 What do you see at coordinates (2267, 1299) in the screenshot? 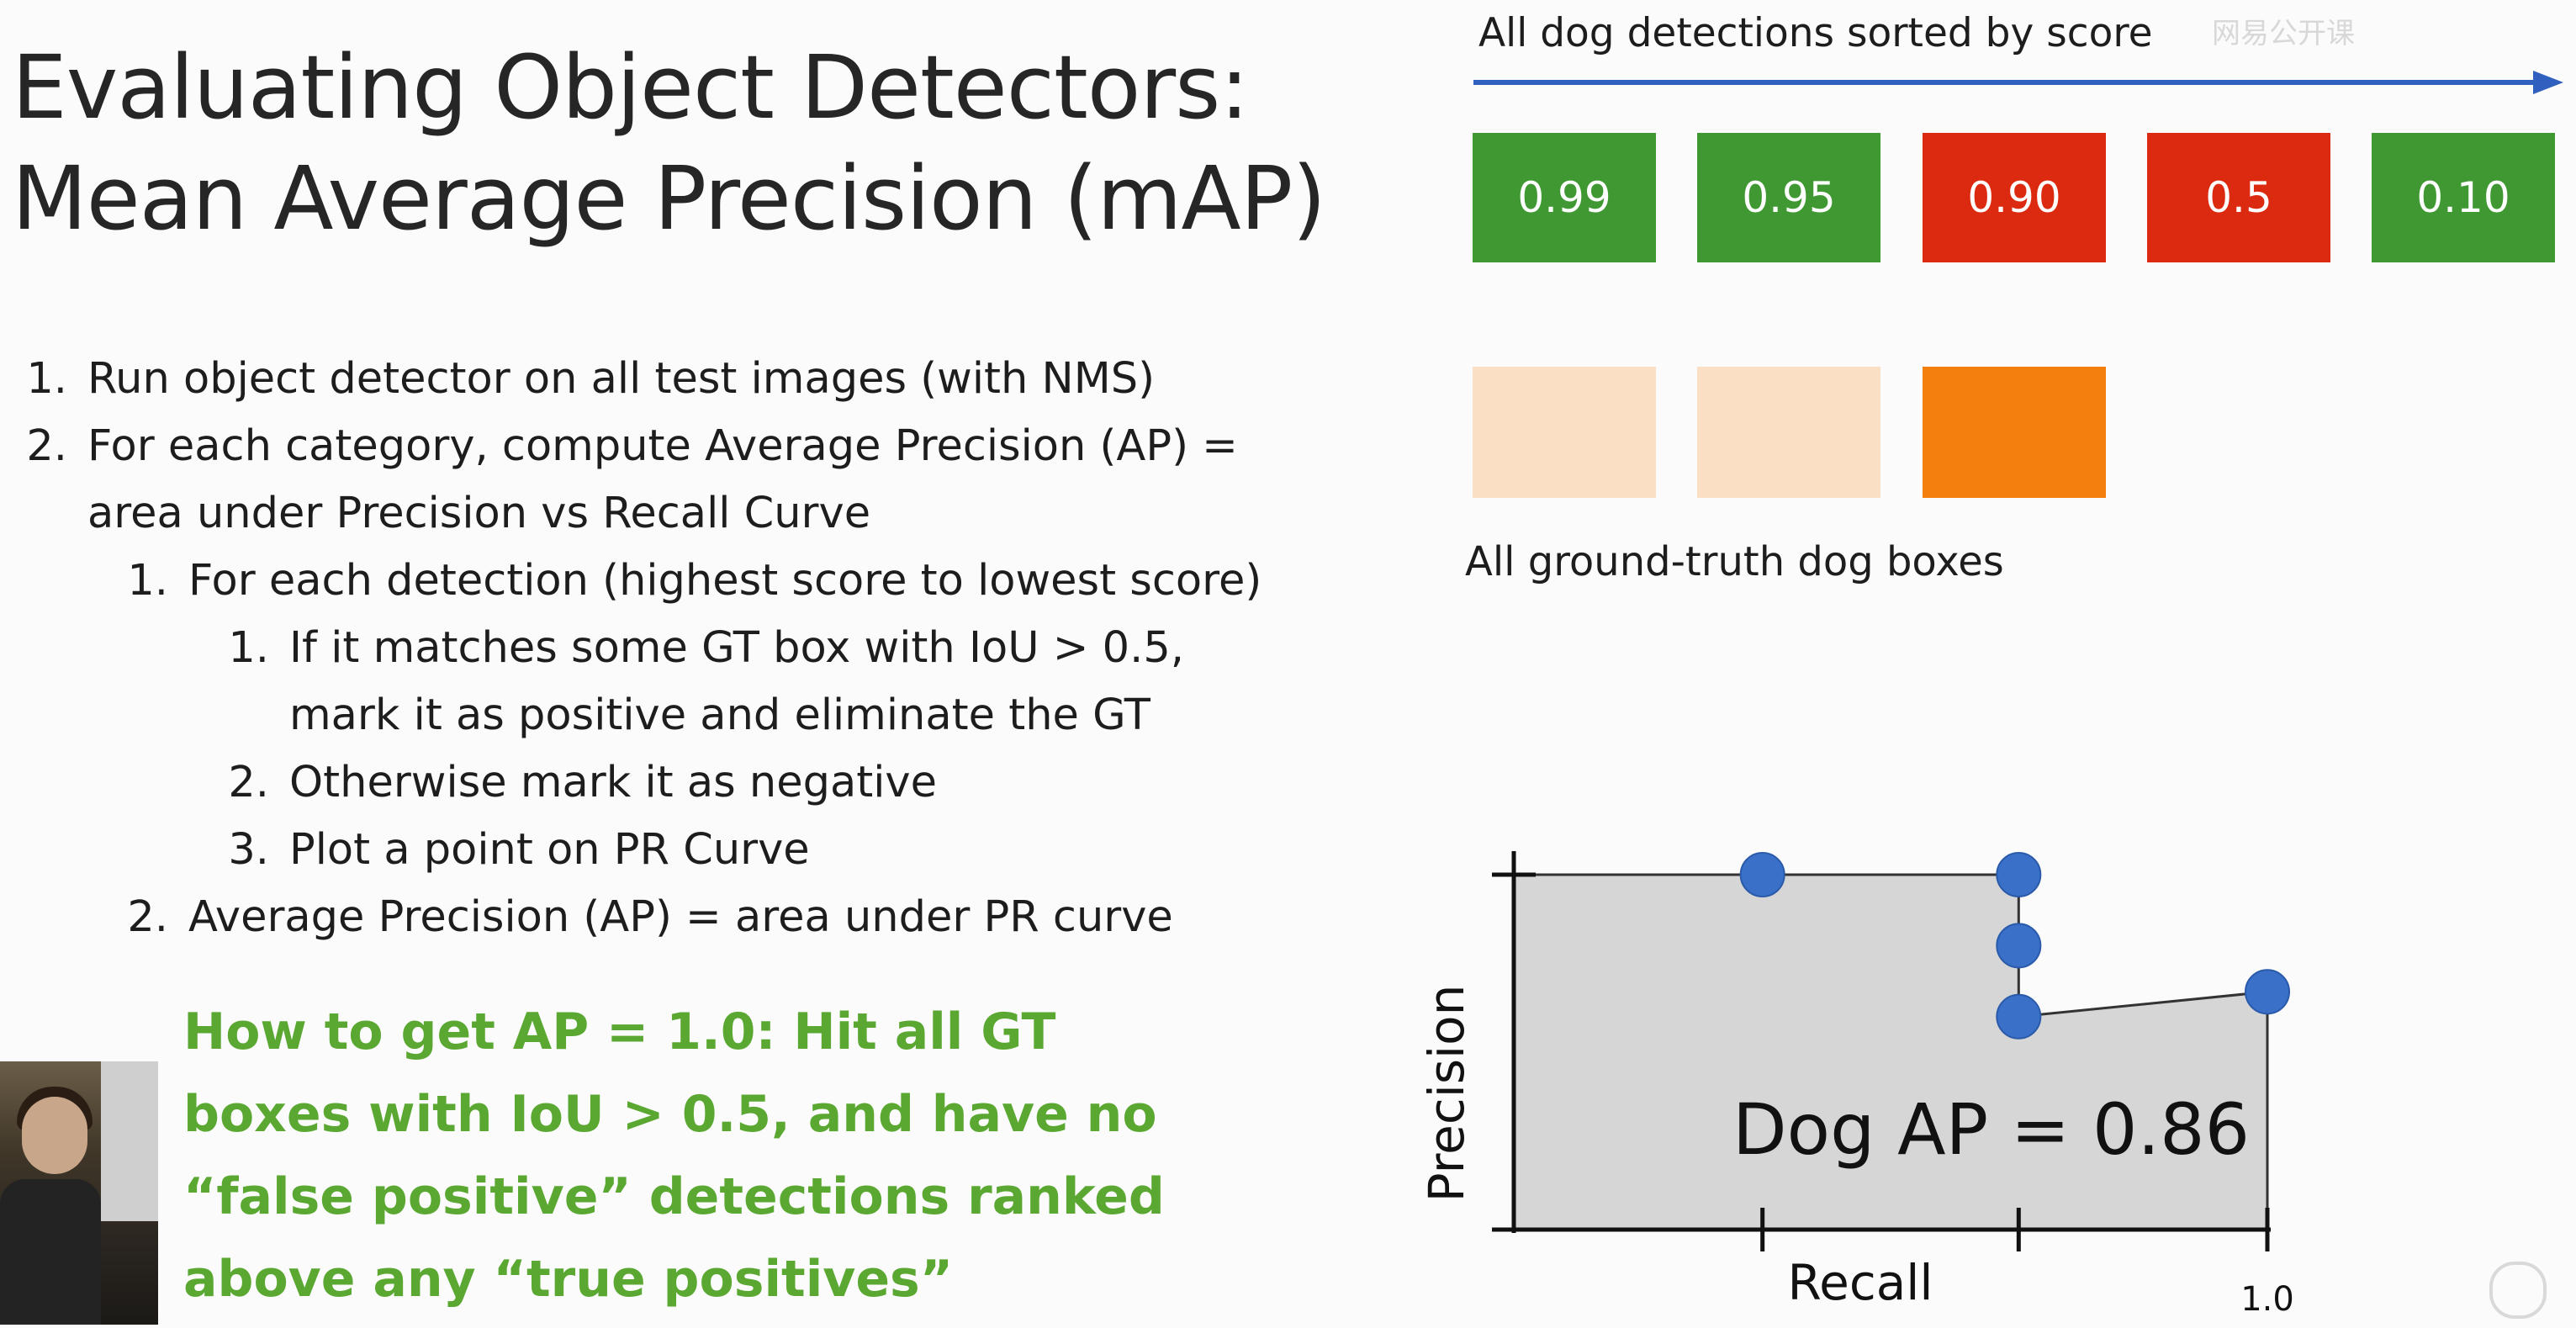
I see `x-tick-label: 1.0` at bounding box center [2267, 1299].